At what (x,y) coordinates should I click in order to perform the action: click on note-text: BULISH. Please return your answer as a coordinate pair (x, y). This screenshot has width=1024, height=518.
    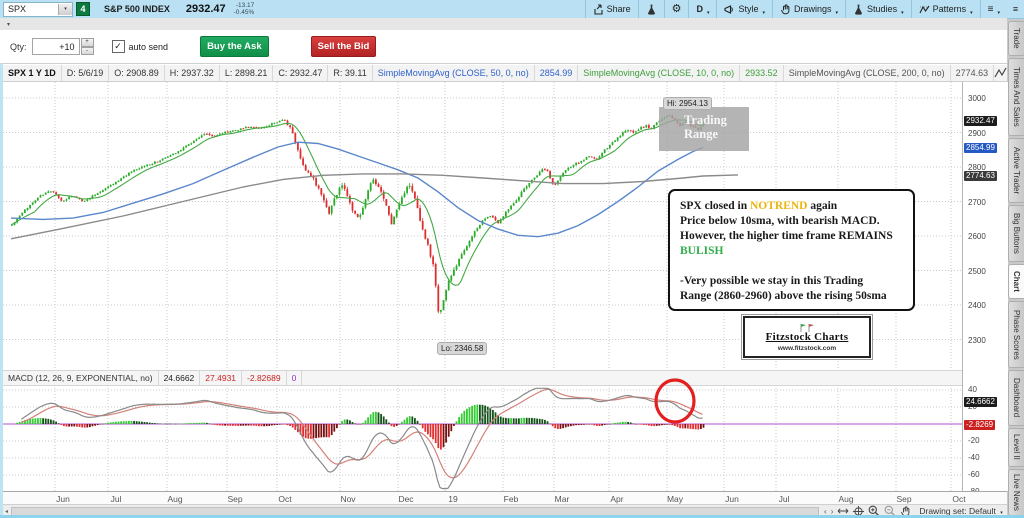
    Looking at the image, I should click on (702, 251).